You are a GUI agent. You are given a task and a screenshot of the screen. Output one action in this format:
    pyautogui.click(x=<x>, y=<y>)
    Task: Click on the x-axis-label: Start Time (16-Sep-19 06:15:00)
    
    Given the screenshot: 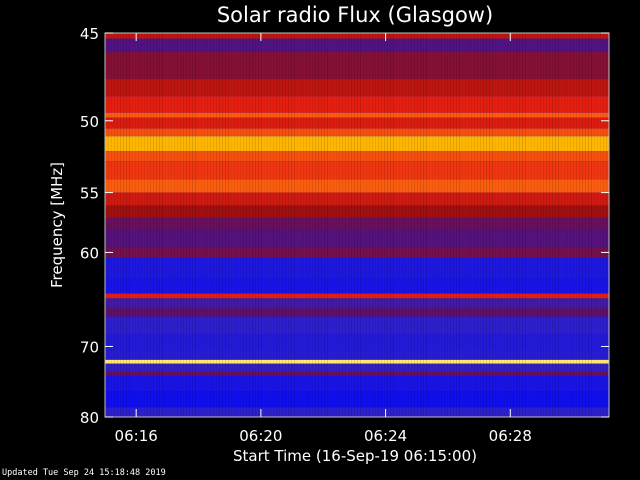 What is the action you would take?
    pyautogui.click(x=355, y=456)
    